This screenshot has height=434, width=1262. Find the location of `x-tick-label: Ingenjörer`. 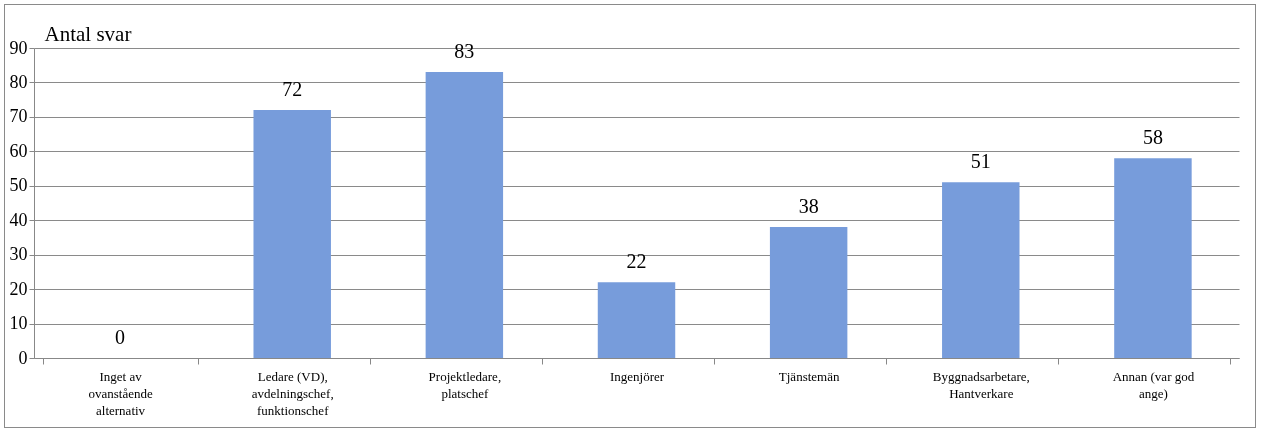

x-tick-label: Ingenjörer is located at coordinates (637, 376).